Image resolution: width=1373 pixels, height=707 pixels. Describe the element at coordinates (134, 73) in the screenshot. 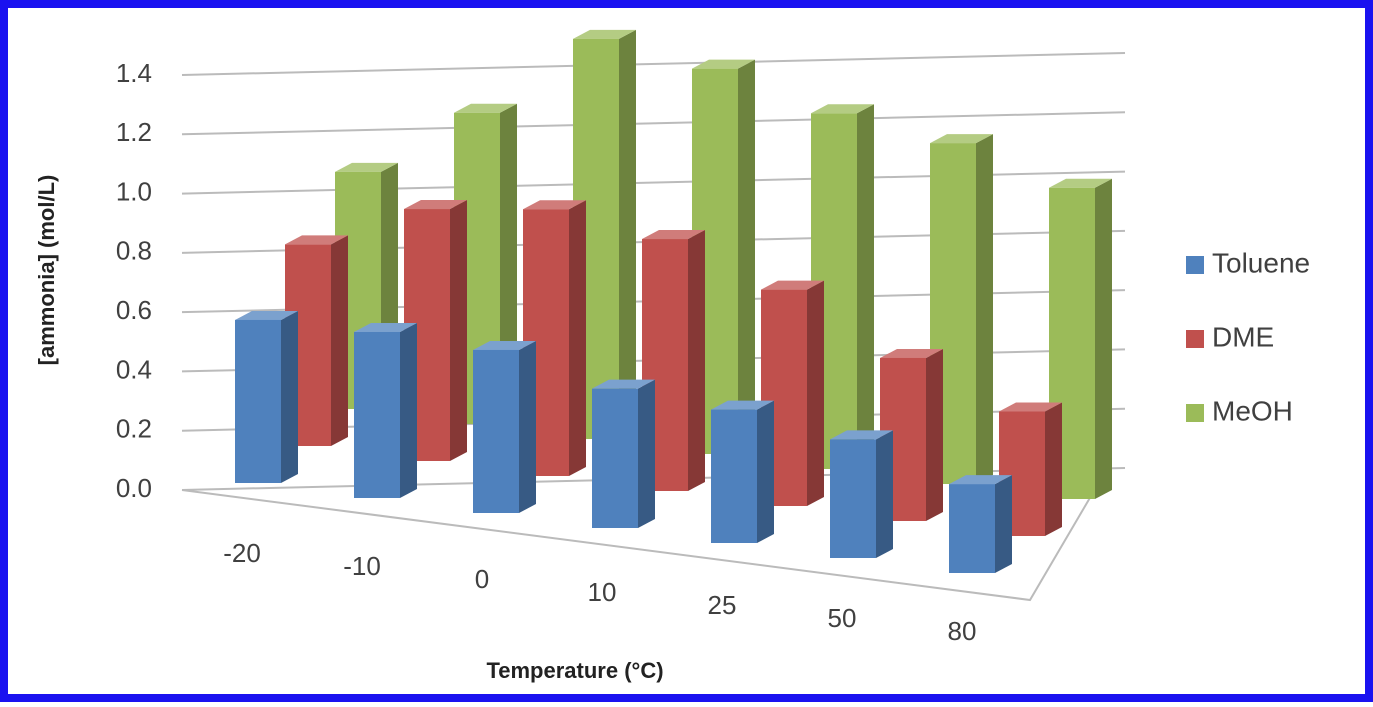

I see `y-tick-label: 1.4` at that location.